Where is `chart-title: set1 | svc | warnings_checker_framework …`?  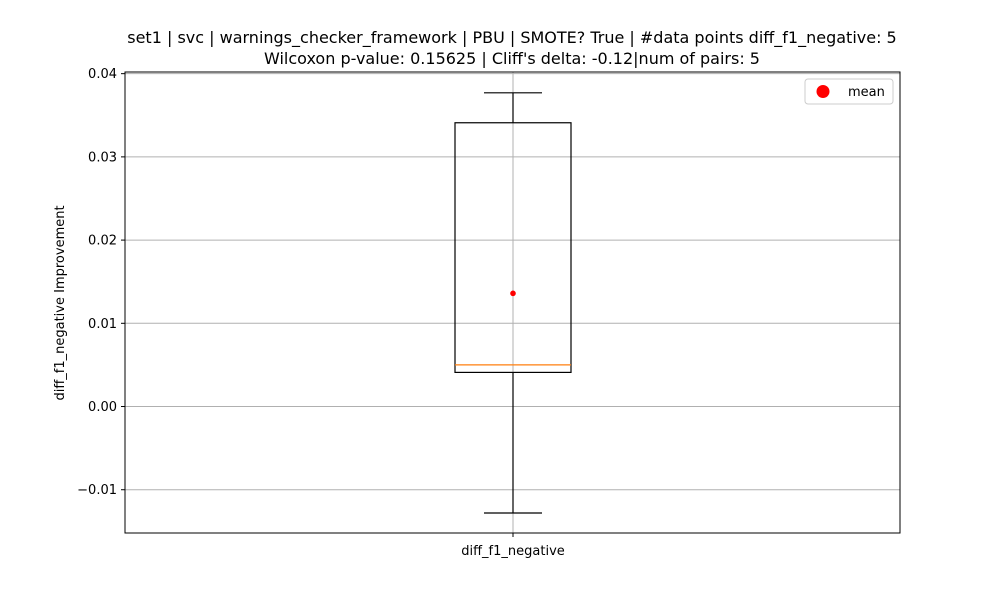 chart-title: set1 | svc | warnings_checker_framework … is located at coordinates (511, 38).